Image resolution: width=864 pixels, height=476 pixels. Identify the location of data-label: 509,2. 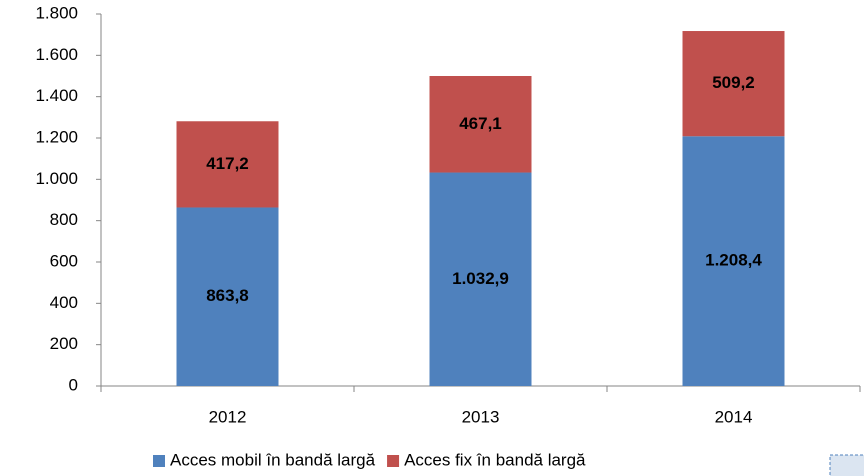
(733, 82).